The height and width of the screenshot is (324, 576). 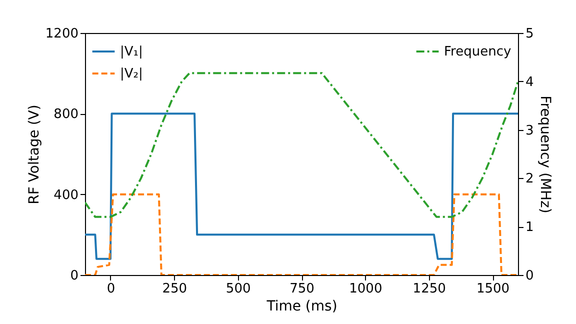 What do you see at coordinates (530, 179) in the screenshot?
I see `y2-tick-label: 2` at bounding box center [530, 179].